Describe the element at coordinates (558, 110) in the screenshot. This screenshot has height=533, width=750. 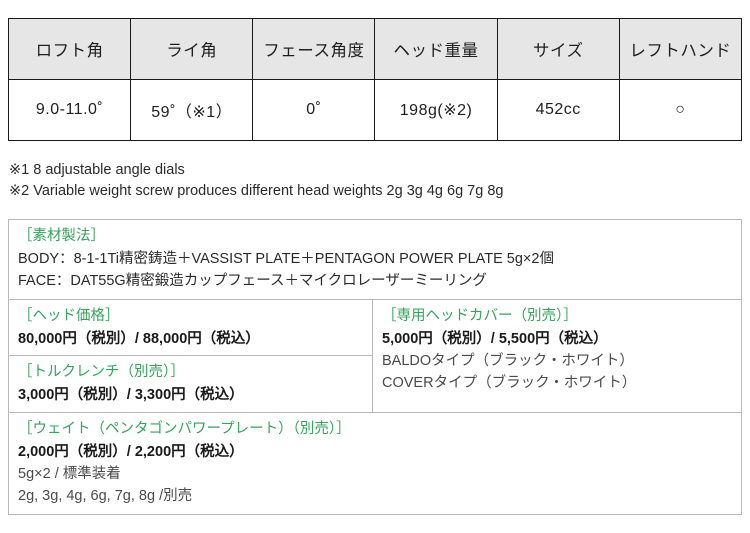
I see `cell-size: 452cc` at that location.